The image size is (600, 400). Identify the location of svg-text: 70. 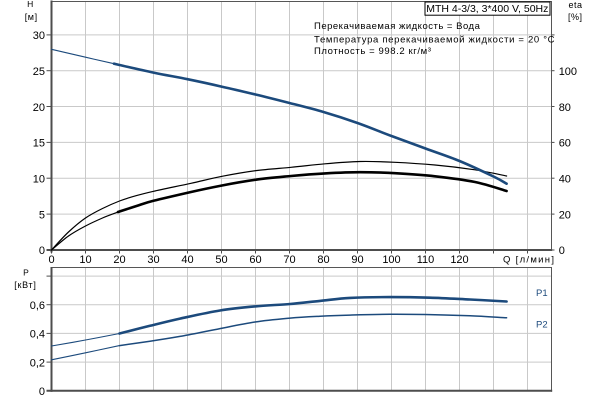
(289, 260).